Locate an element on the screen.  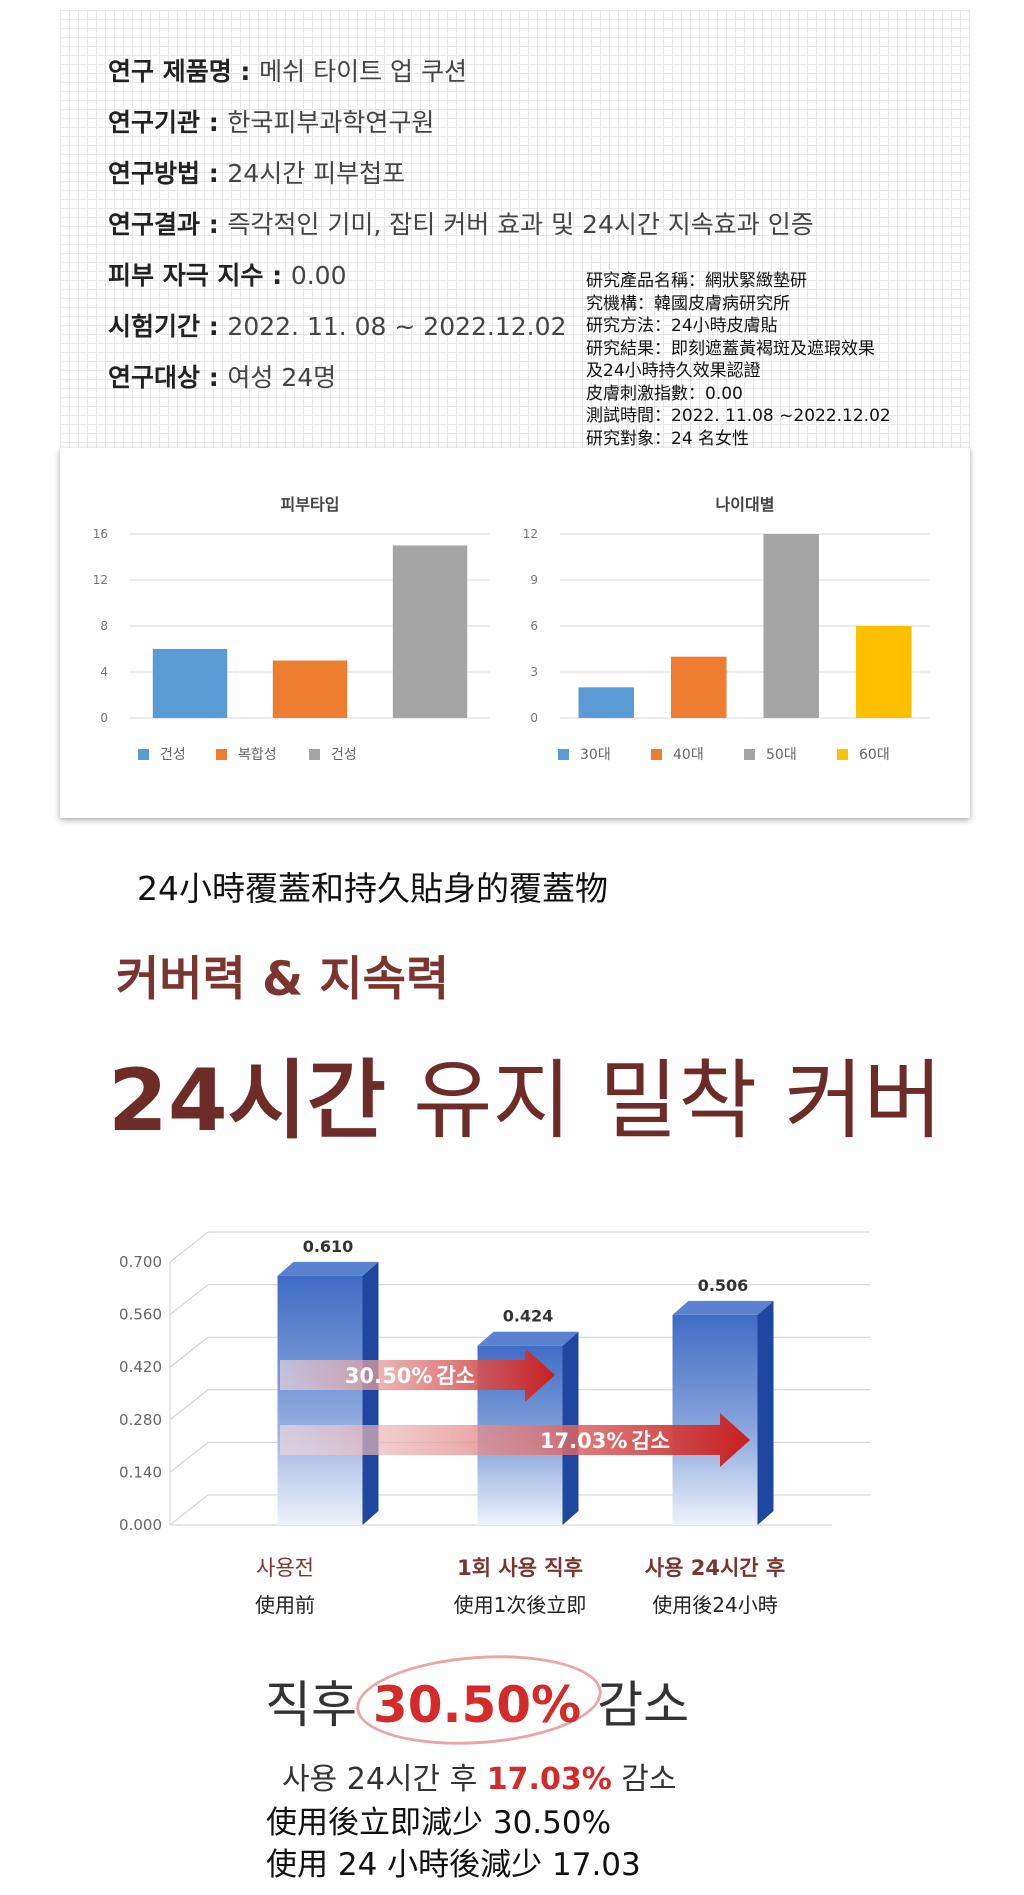
age-group-chart: 나이대별 0 3 6 9 12 30대 40대 50대 60대 is located at coordinates (726, 629).